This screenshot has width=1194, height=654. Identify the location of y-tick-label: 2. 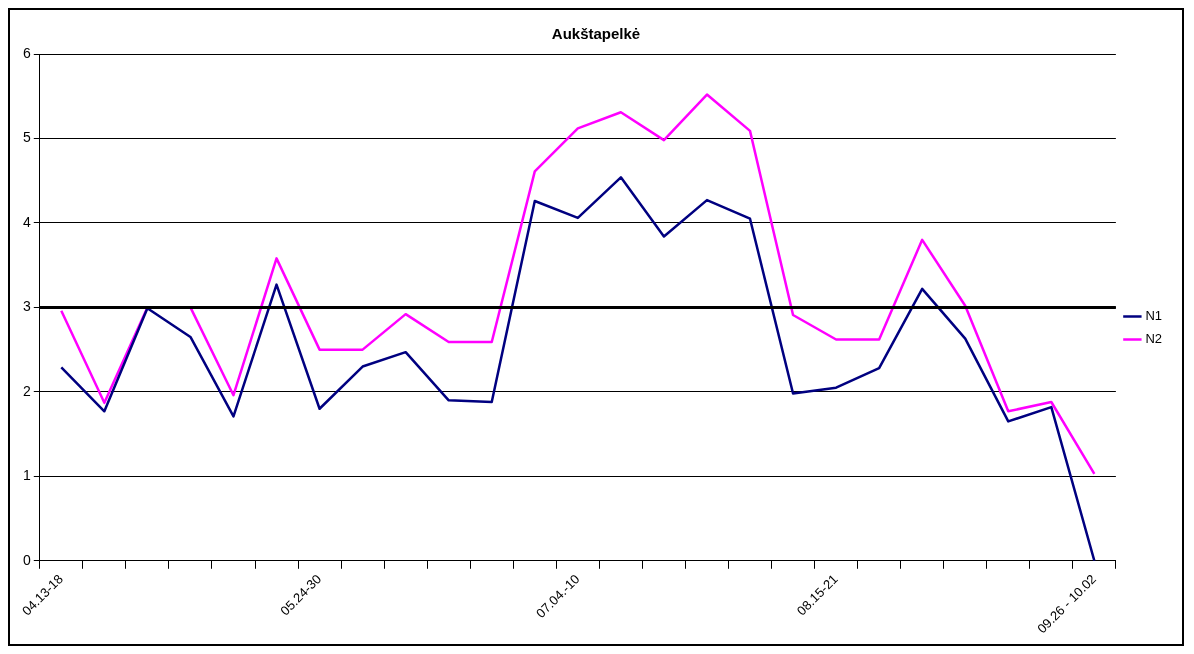
(26, 390).